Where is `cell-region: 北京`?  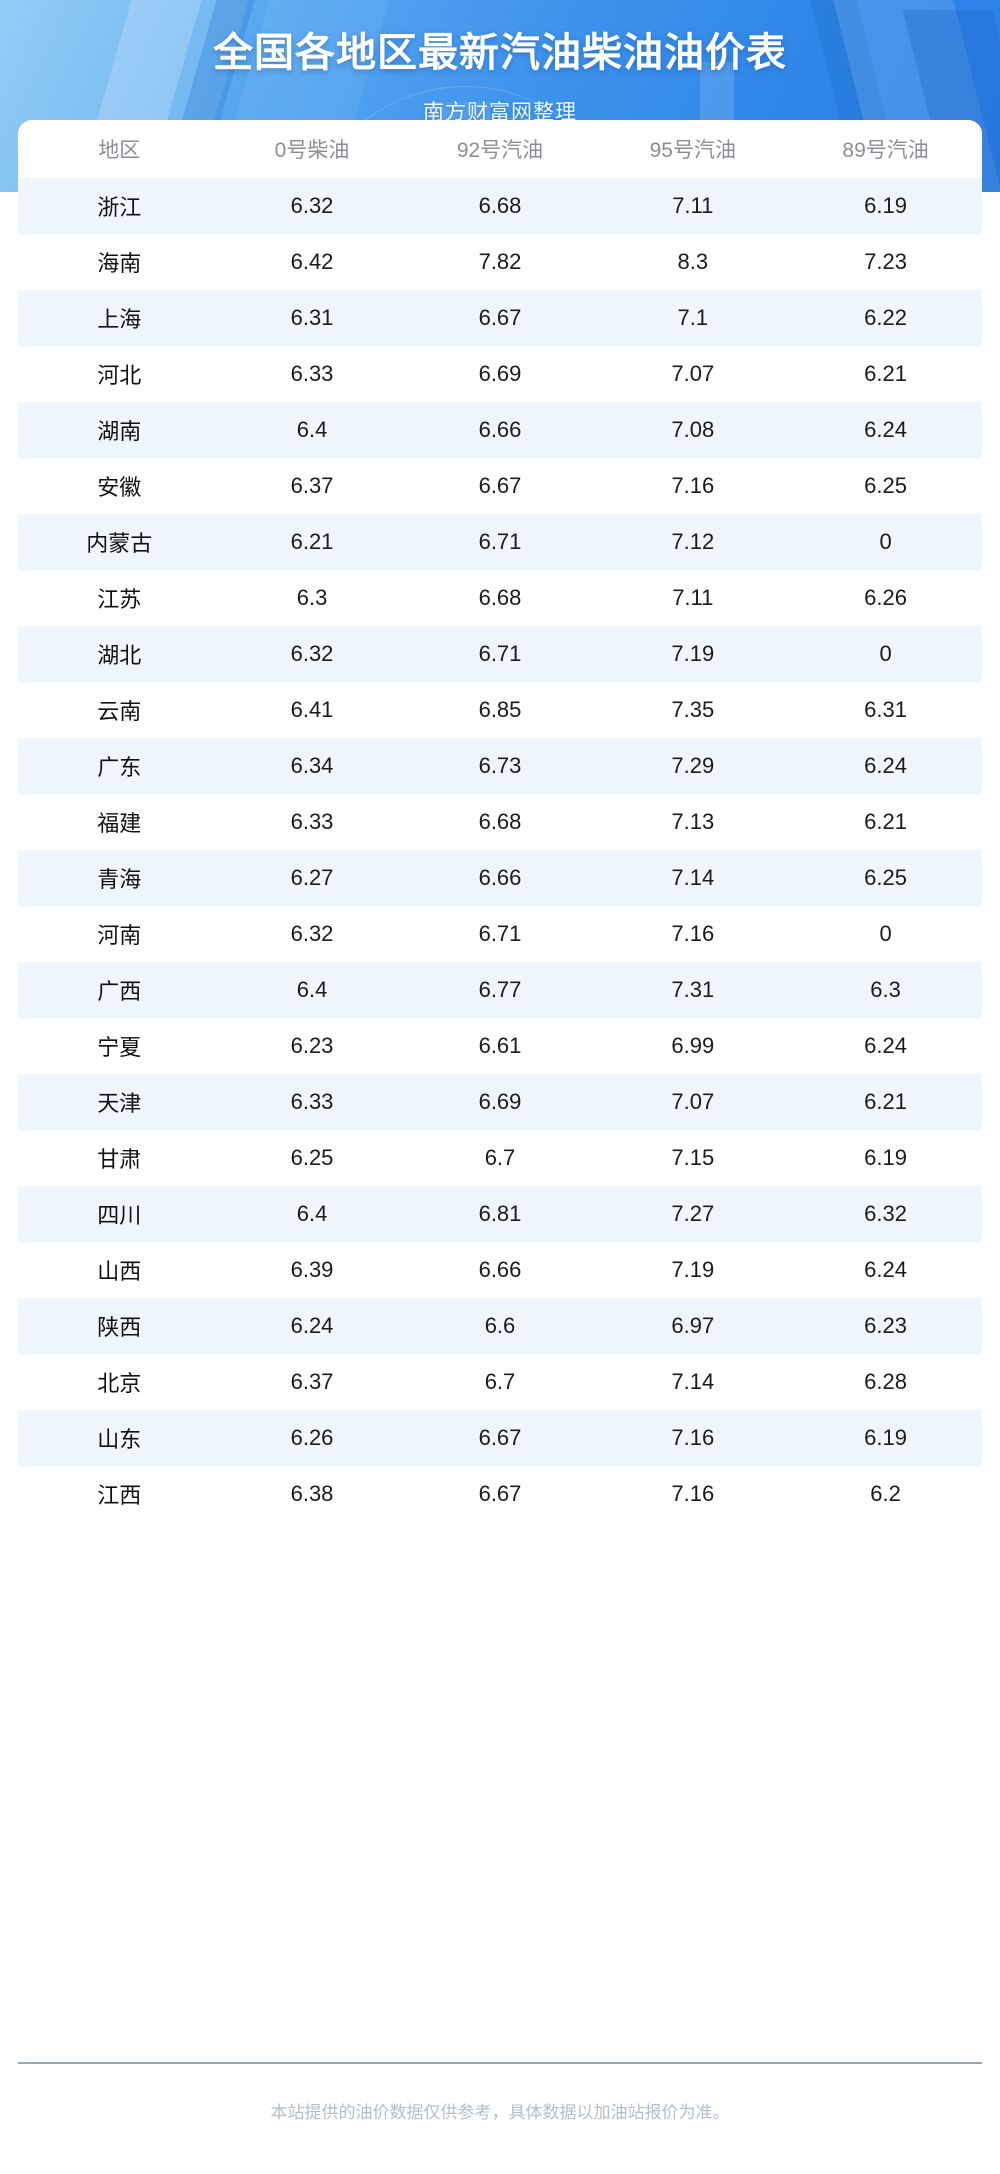 cell-region: 北京 is located at coordinates (119, 1383).